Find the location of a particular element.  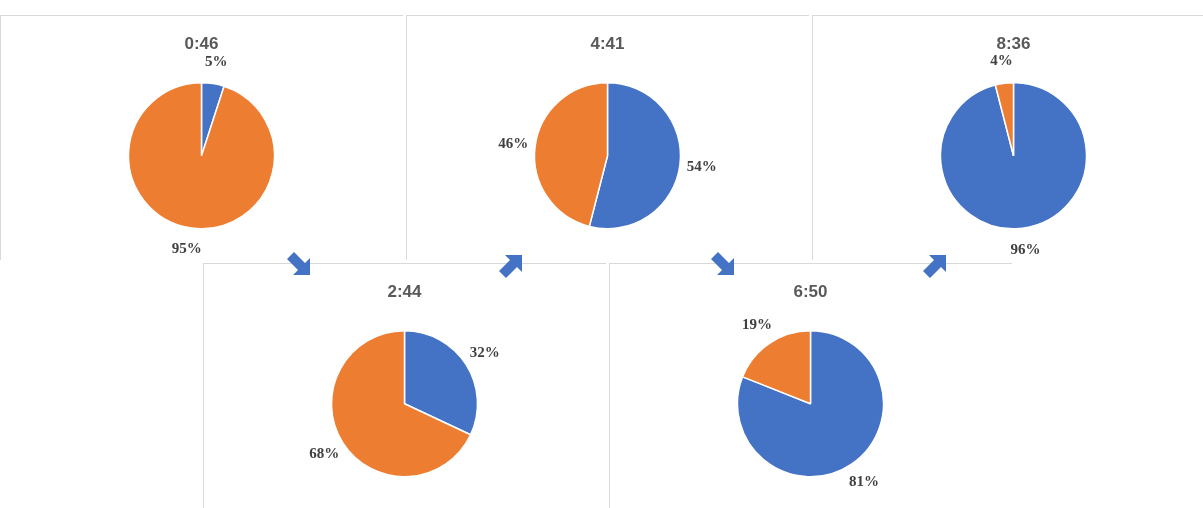

data-label: 19% is located at coordinates (757, 324).